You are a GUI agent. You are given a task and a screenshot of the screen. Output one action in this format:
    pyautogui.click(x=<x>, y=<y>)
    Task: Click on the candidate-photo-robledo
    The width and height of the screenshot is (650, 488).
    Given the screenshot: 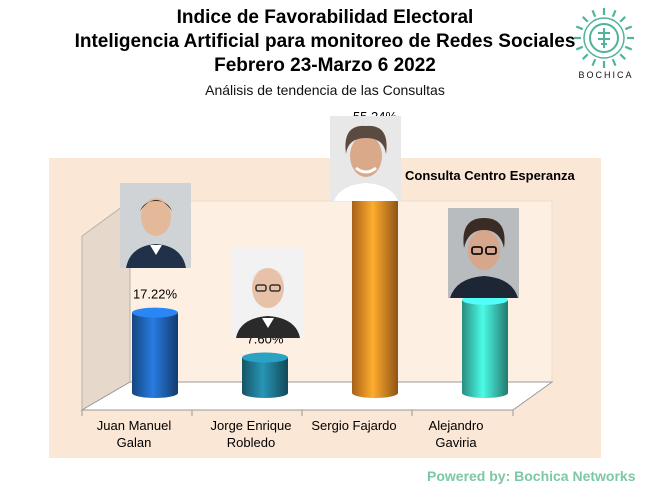 What is the action you would take?
    pyautogui.click(x=267, y=293)
    